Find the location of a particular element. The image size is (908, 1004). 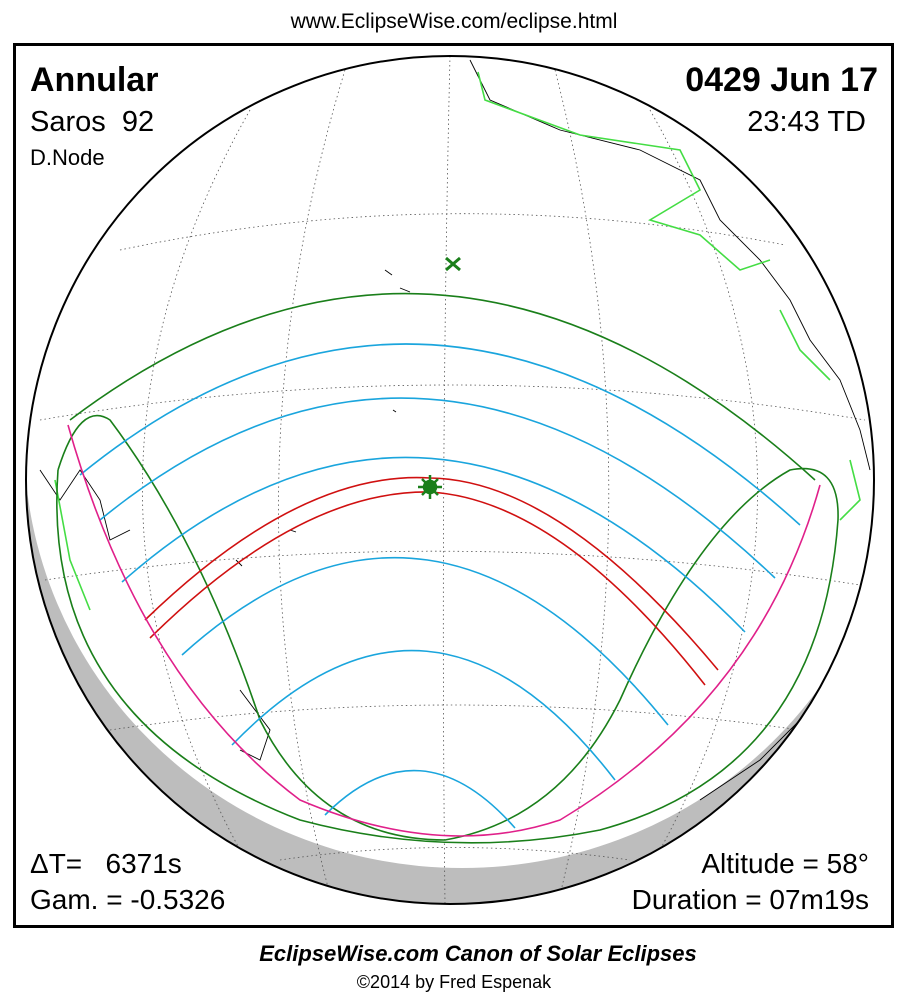

duration: Duration = 07m19s is located at coordinates (750, 899).